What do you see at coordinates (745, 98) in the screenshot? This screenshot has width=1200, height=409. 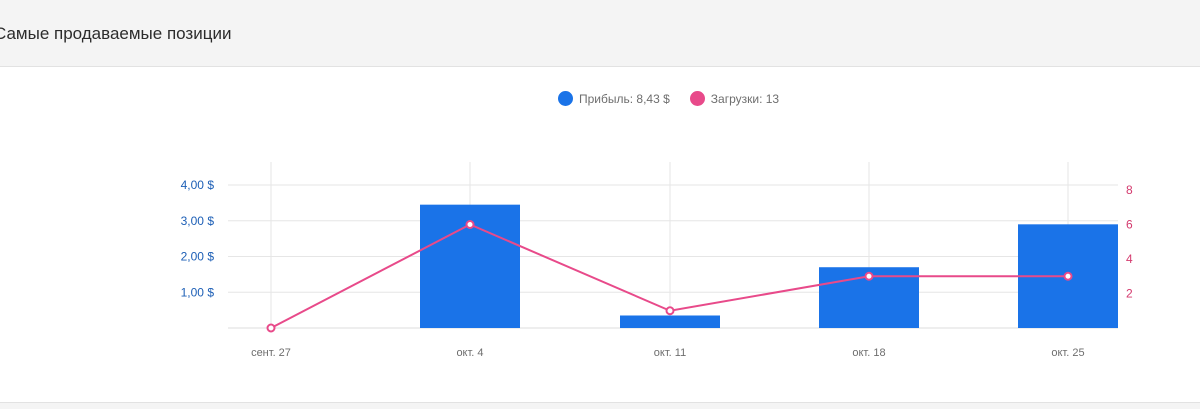 I see `legend-label-downloads: Загрузки: 13` at bounding box center [745, 98].